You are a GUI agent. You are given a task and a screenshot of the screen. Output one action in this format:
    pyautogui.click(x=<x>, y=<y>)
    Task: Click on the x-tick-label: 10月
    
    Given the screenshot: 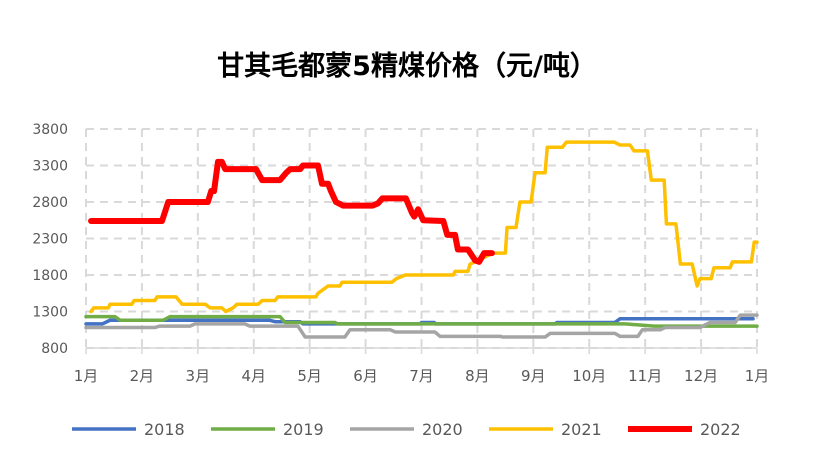 What is the action you would take?
    pyautogui.click(x=589, y=376)
    